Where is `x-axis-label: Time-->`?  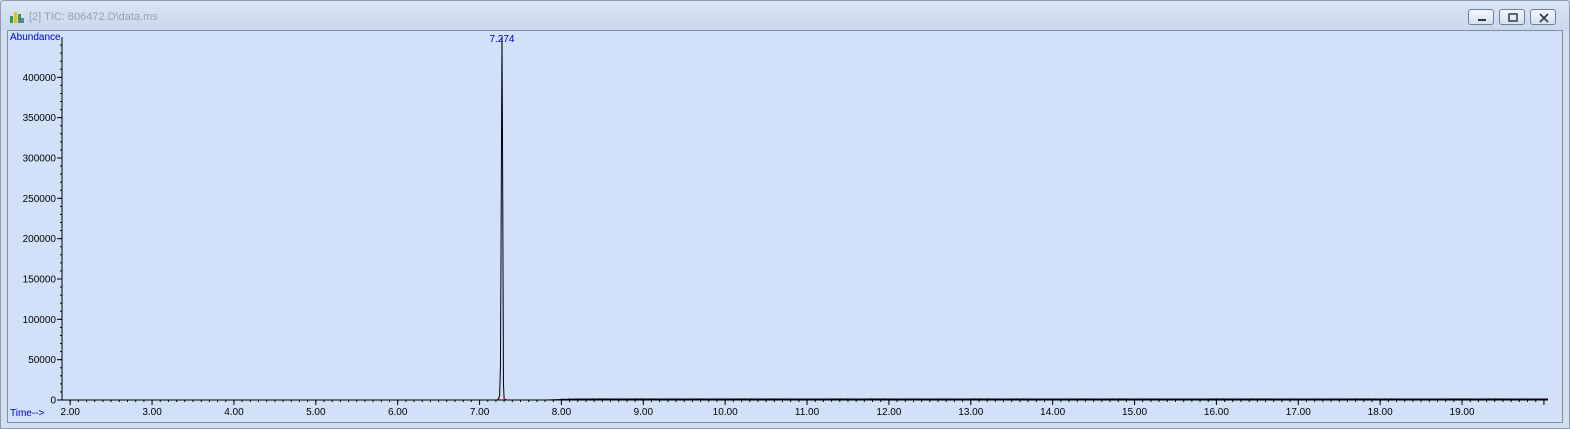
x-axis-label: Time--> is located at coordinates (27, 413).